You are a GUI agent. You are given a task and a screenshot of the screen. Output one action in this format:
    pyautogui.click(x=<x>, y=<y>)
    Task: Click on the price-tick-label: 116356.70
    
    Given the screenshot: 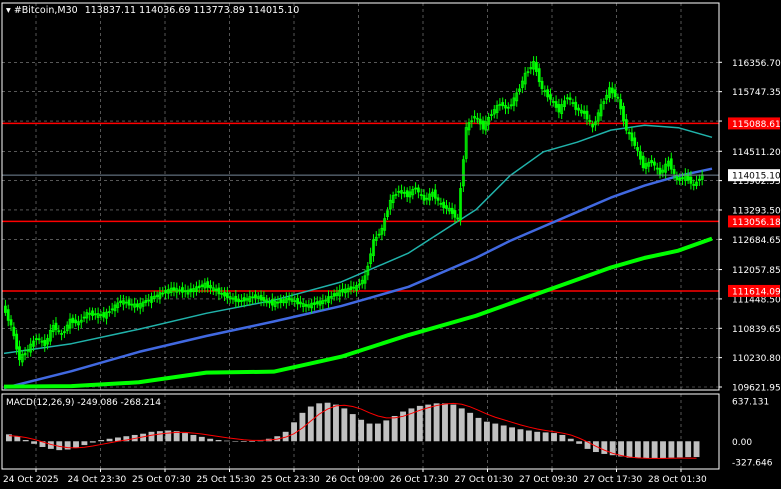 What is the action you would take?
    pyautogui.click(x=756, y=64)
    